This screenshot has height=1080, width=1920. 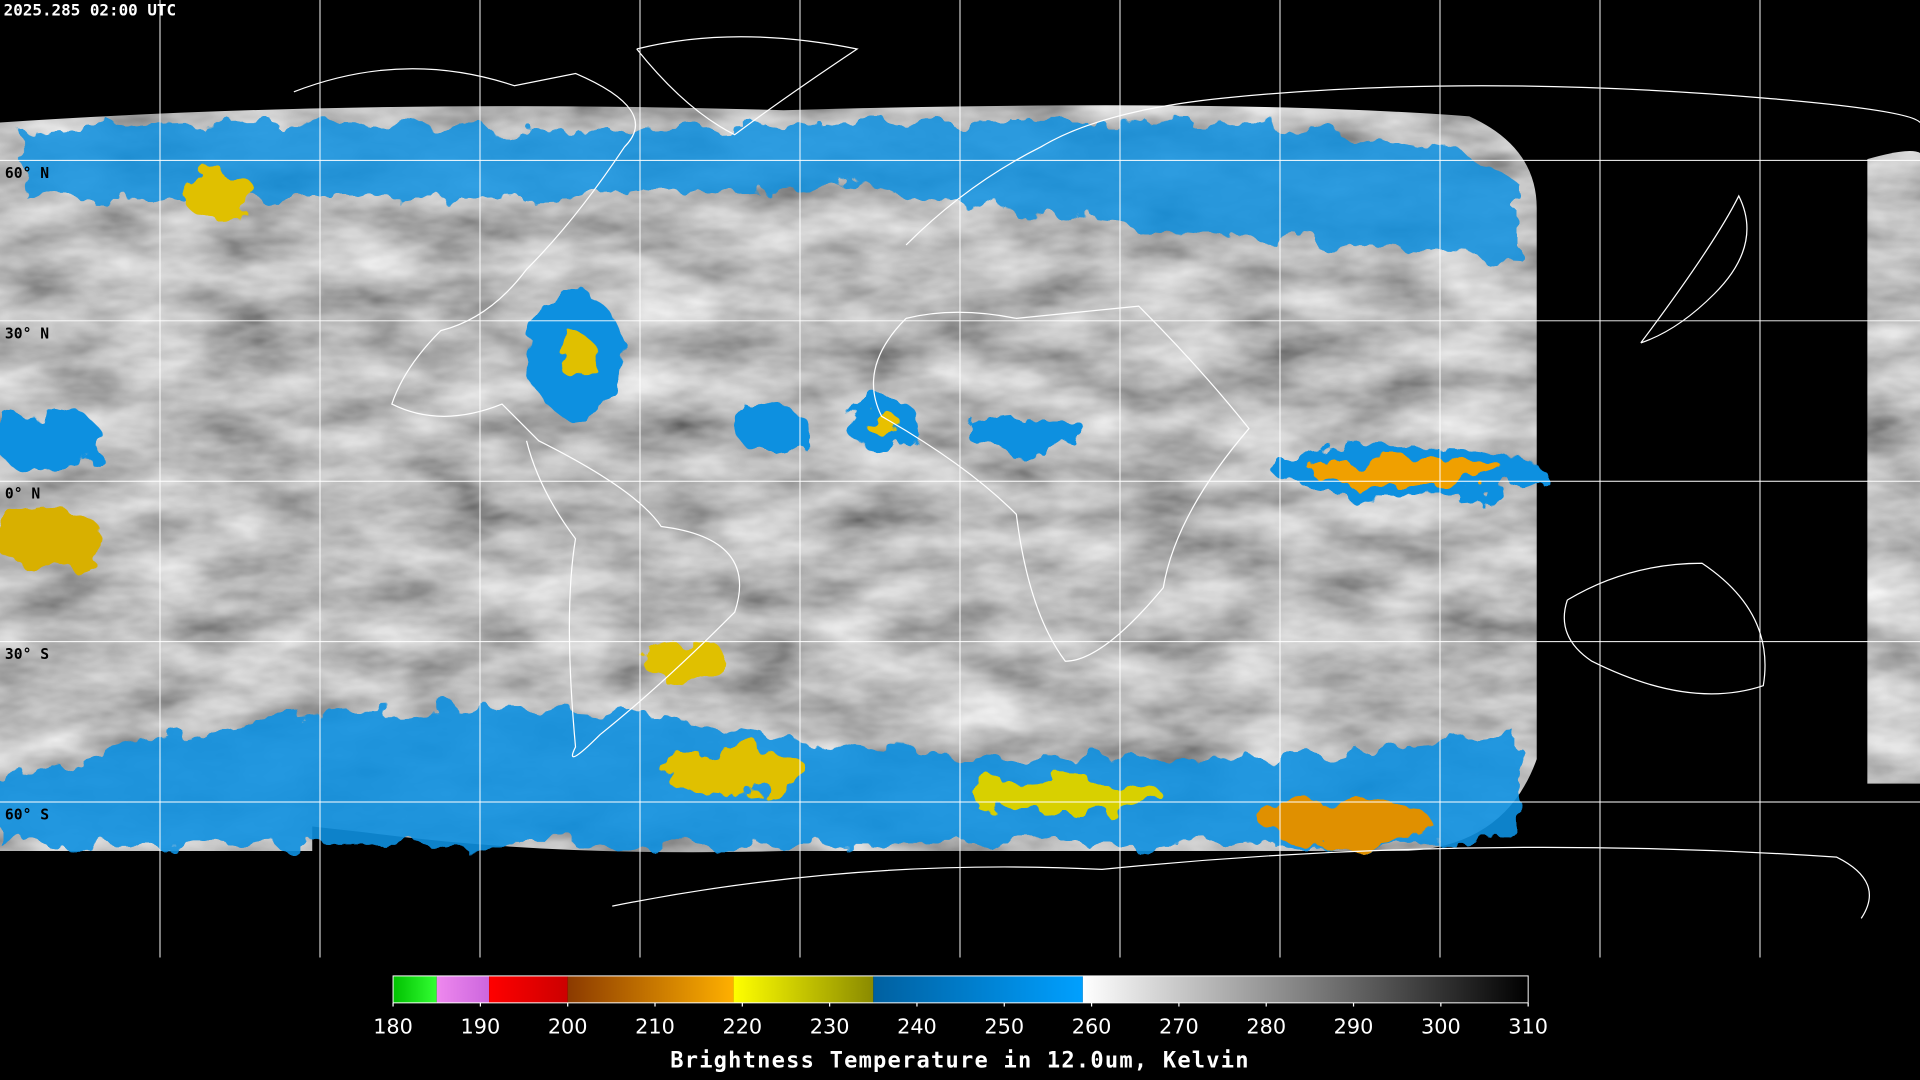 What do you see at coordinates (568, 1026) in the screenshot?
I see `colorbar-tick-label: 200` at bounding box center [568, 1026].